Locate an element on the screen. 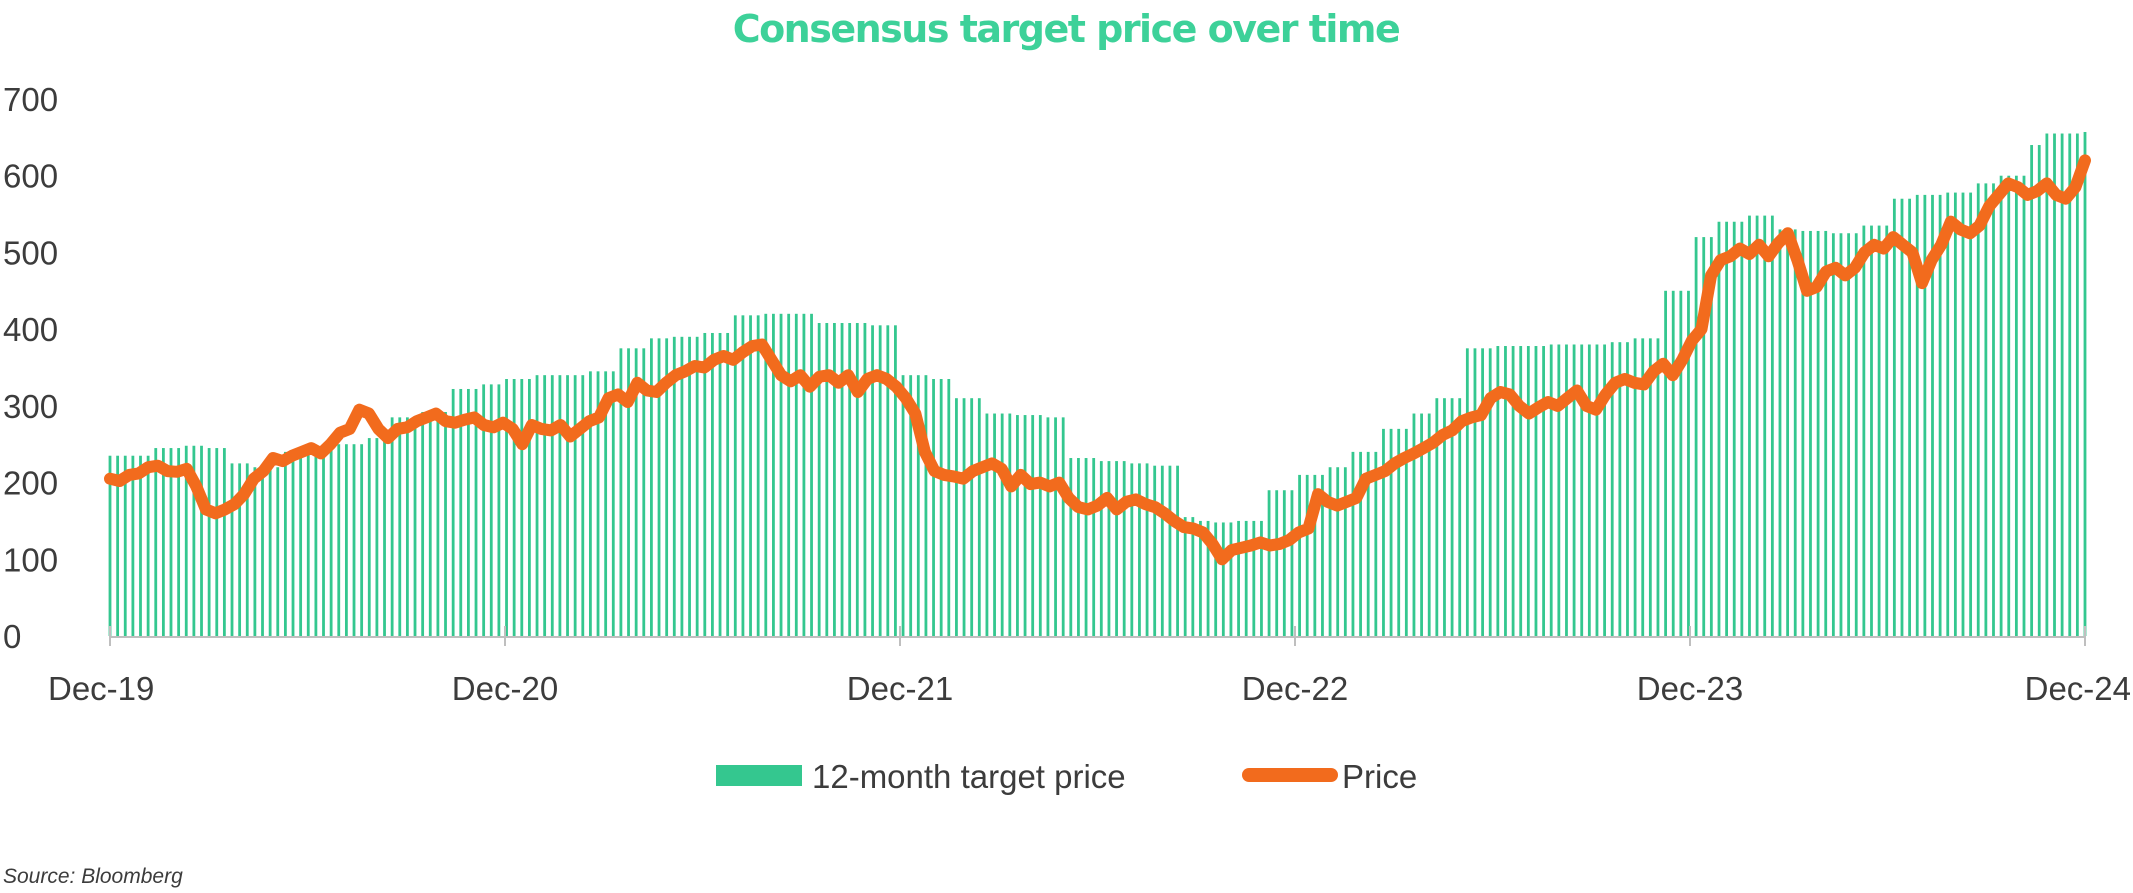  source-note: Source: Bloomberg is located at coordinates (93, 876).